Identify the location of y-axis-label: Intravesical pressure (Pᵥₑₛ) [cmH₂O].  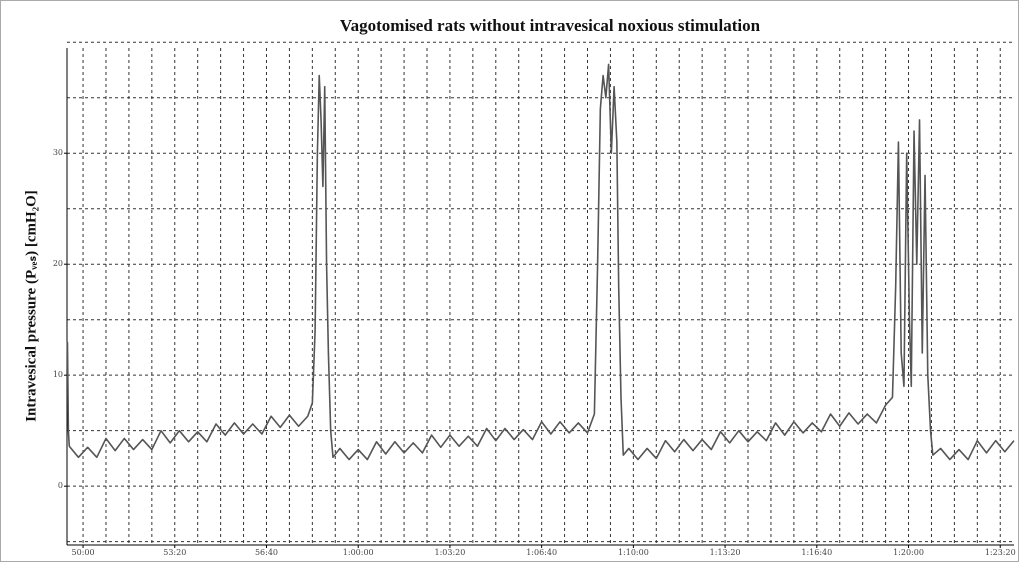
(31, 306).